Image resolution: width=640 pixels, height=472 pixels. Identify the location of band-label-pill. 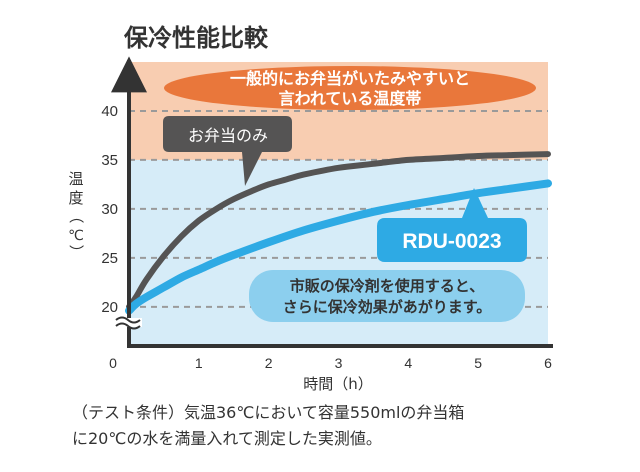
(350, 88).